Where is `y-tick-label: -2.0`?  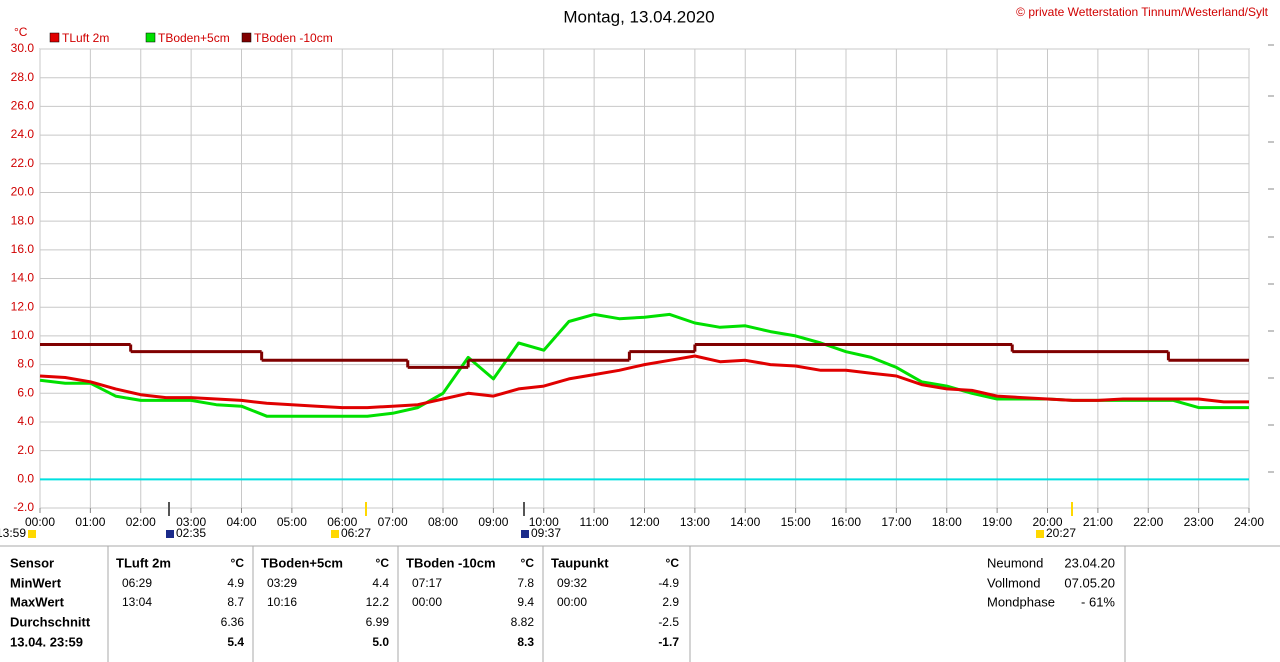 y-tick-label: -2.0 is located at coordinates (23, 507).